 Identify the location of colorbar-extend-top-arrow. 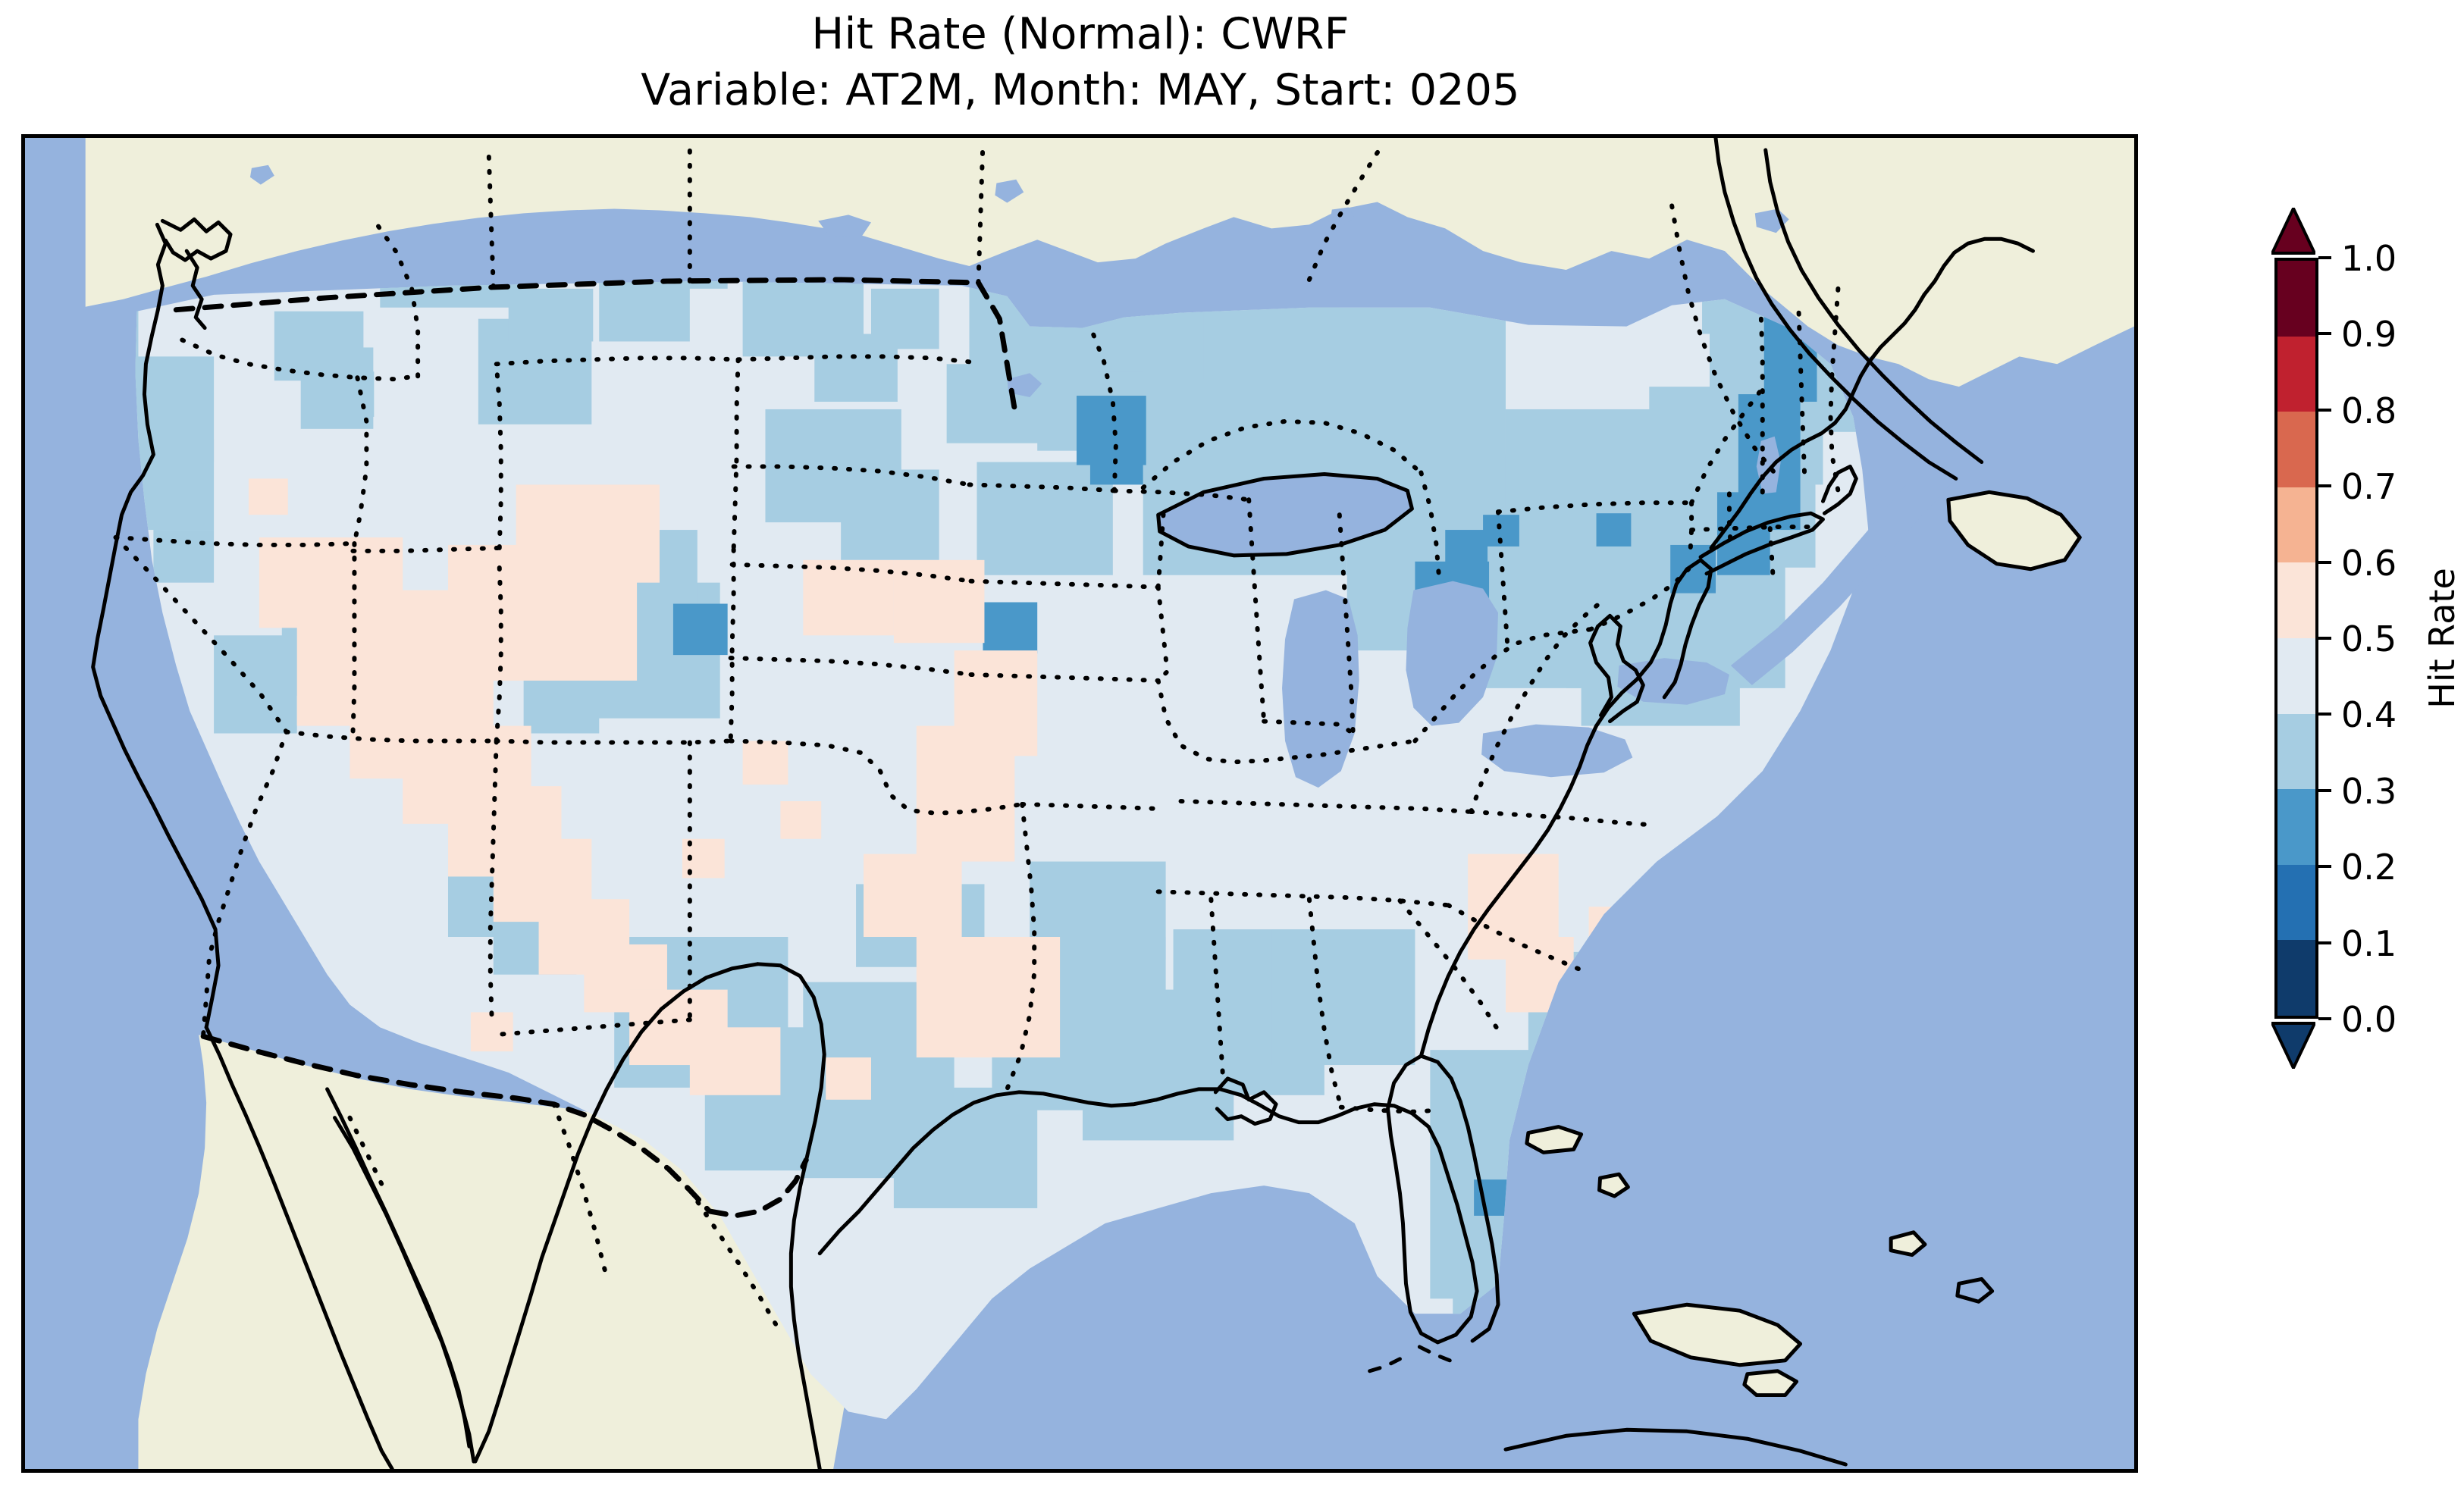
(2293, 231).